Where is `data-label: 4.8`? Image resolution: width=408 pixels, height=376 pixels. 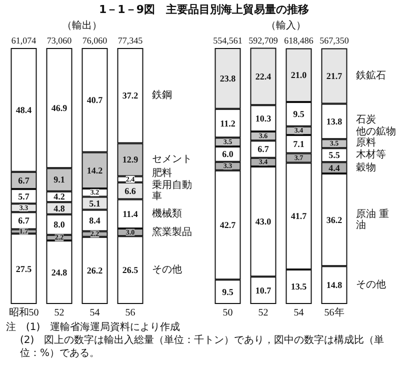
data-label: 4.8 is located at coordinates (60, 208).